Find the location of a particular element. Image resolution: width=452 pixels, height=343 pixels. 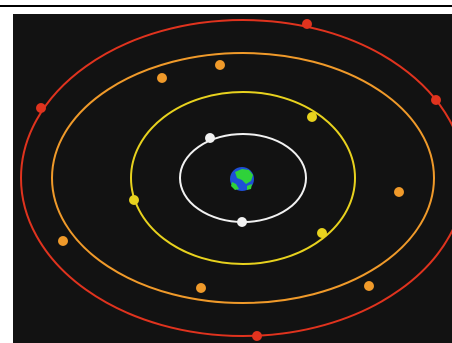

earth-globe-icon is located at coordinates (242, 179).